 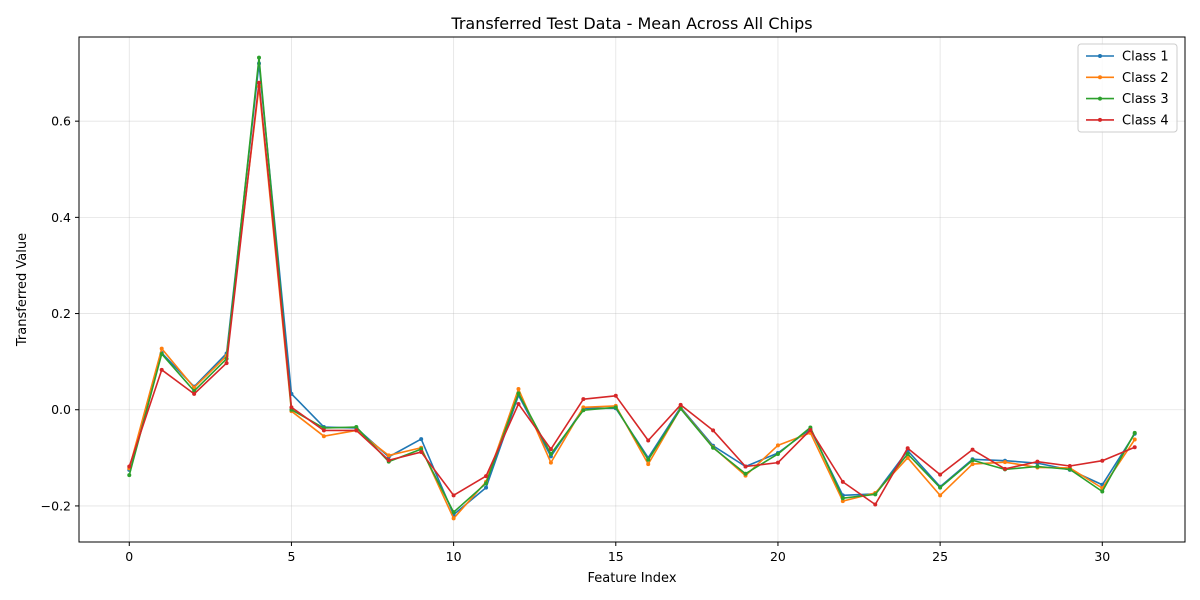 What do you see at coordinates (616, 556) in the screenshot?
I see `x-tick-label: 15` at bounding box center [616, 556].